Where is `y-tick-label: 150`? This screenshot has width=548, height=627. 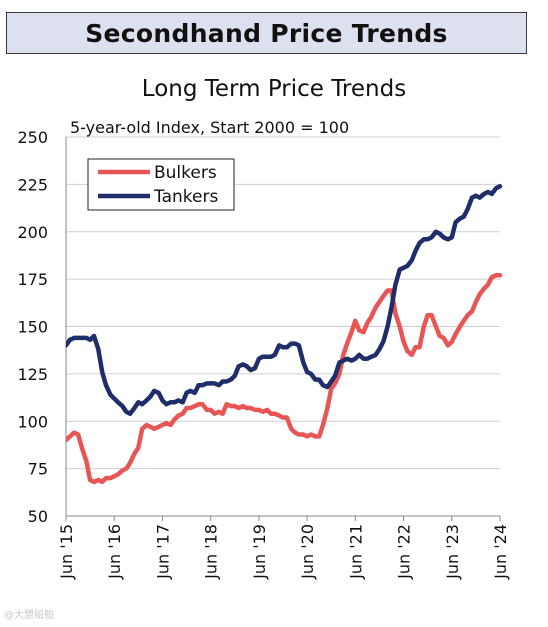 y-tick-label: 150 is located at coordinates (32, 327).